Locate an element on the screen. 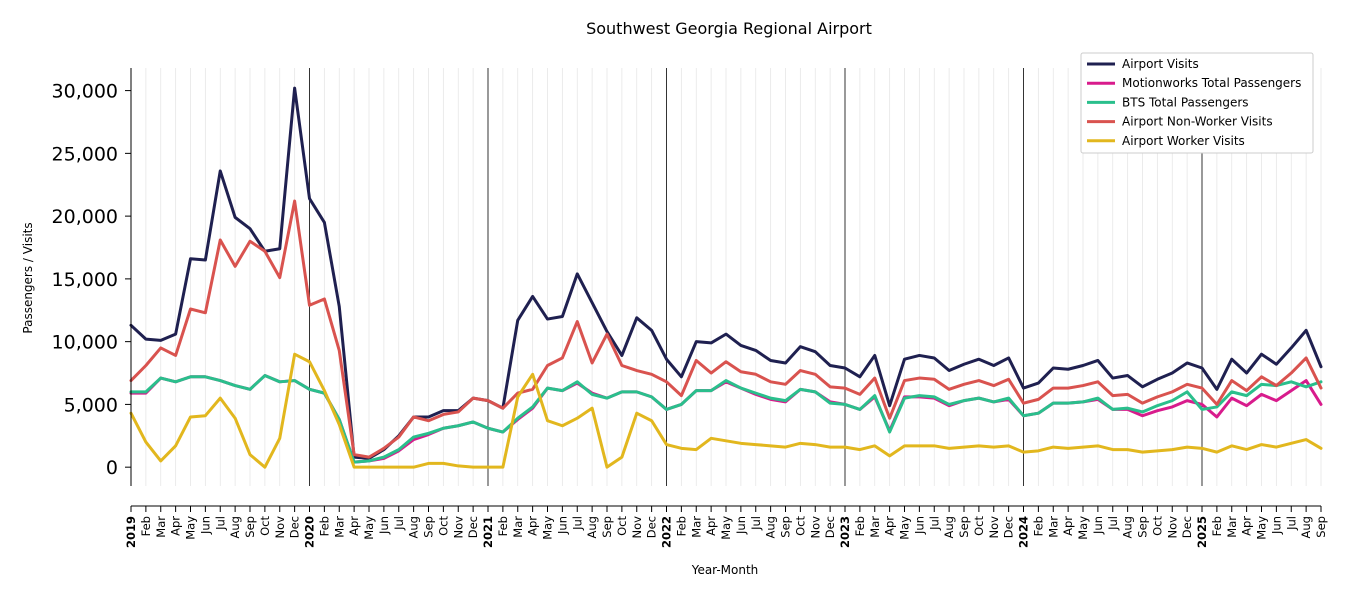 This screenshot has height=600, width=1350. y-tick-label: 10,000 is located at coordinates (85, 343).